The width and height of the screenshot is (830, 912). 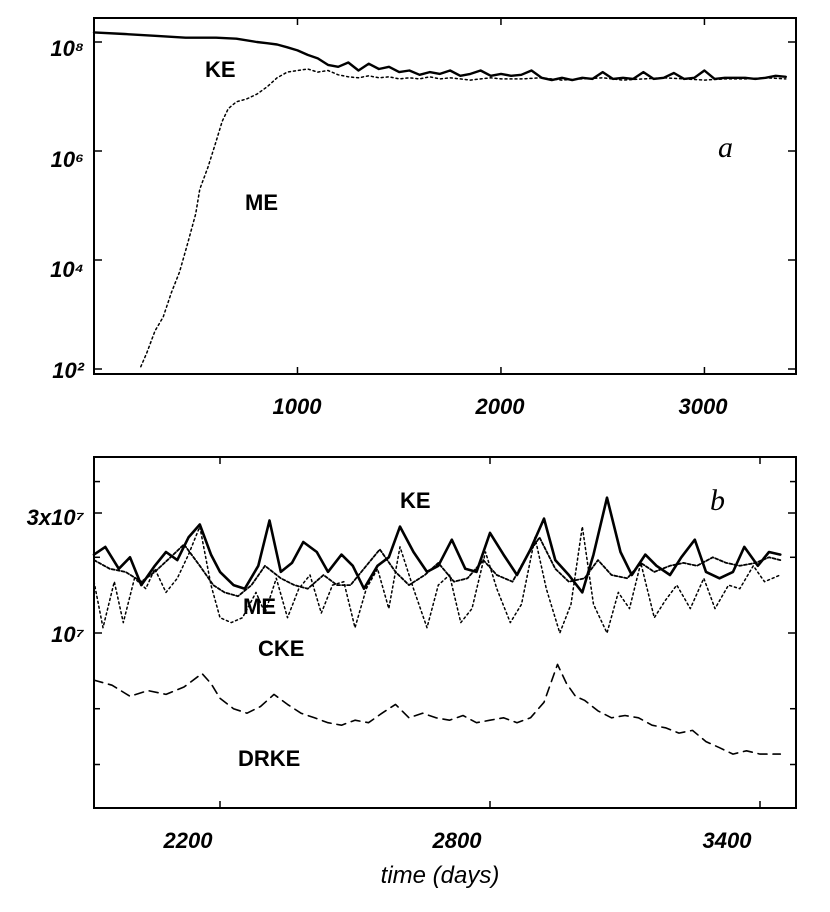 I want to click on panel-a-ke-label: KE, so click(x=220, y=69).